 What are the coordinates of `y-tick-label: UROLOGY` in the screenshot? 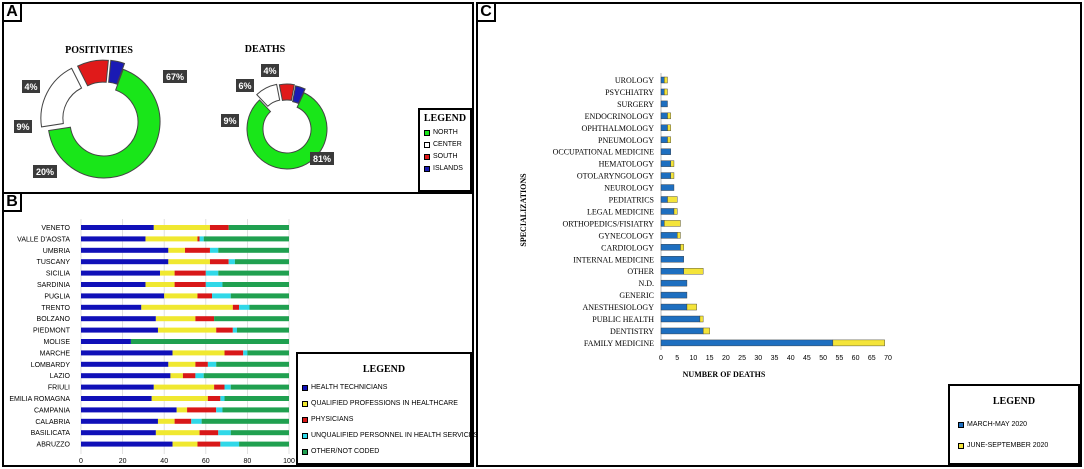 It's located at (634, 80).